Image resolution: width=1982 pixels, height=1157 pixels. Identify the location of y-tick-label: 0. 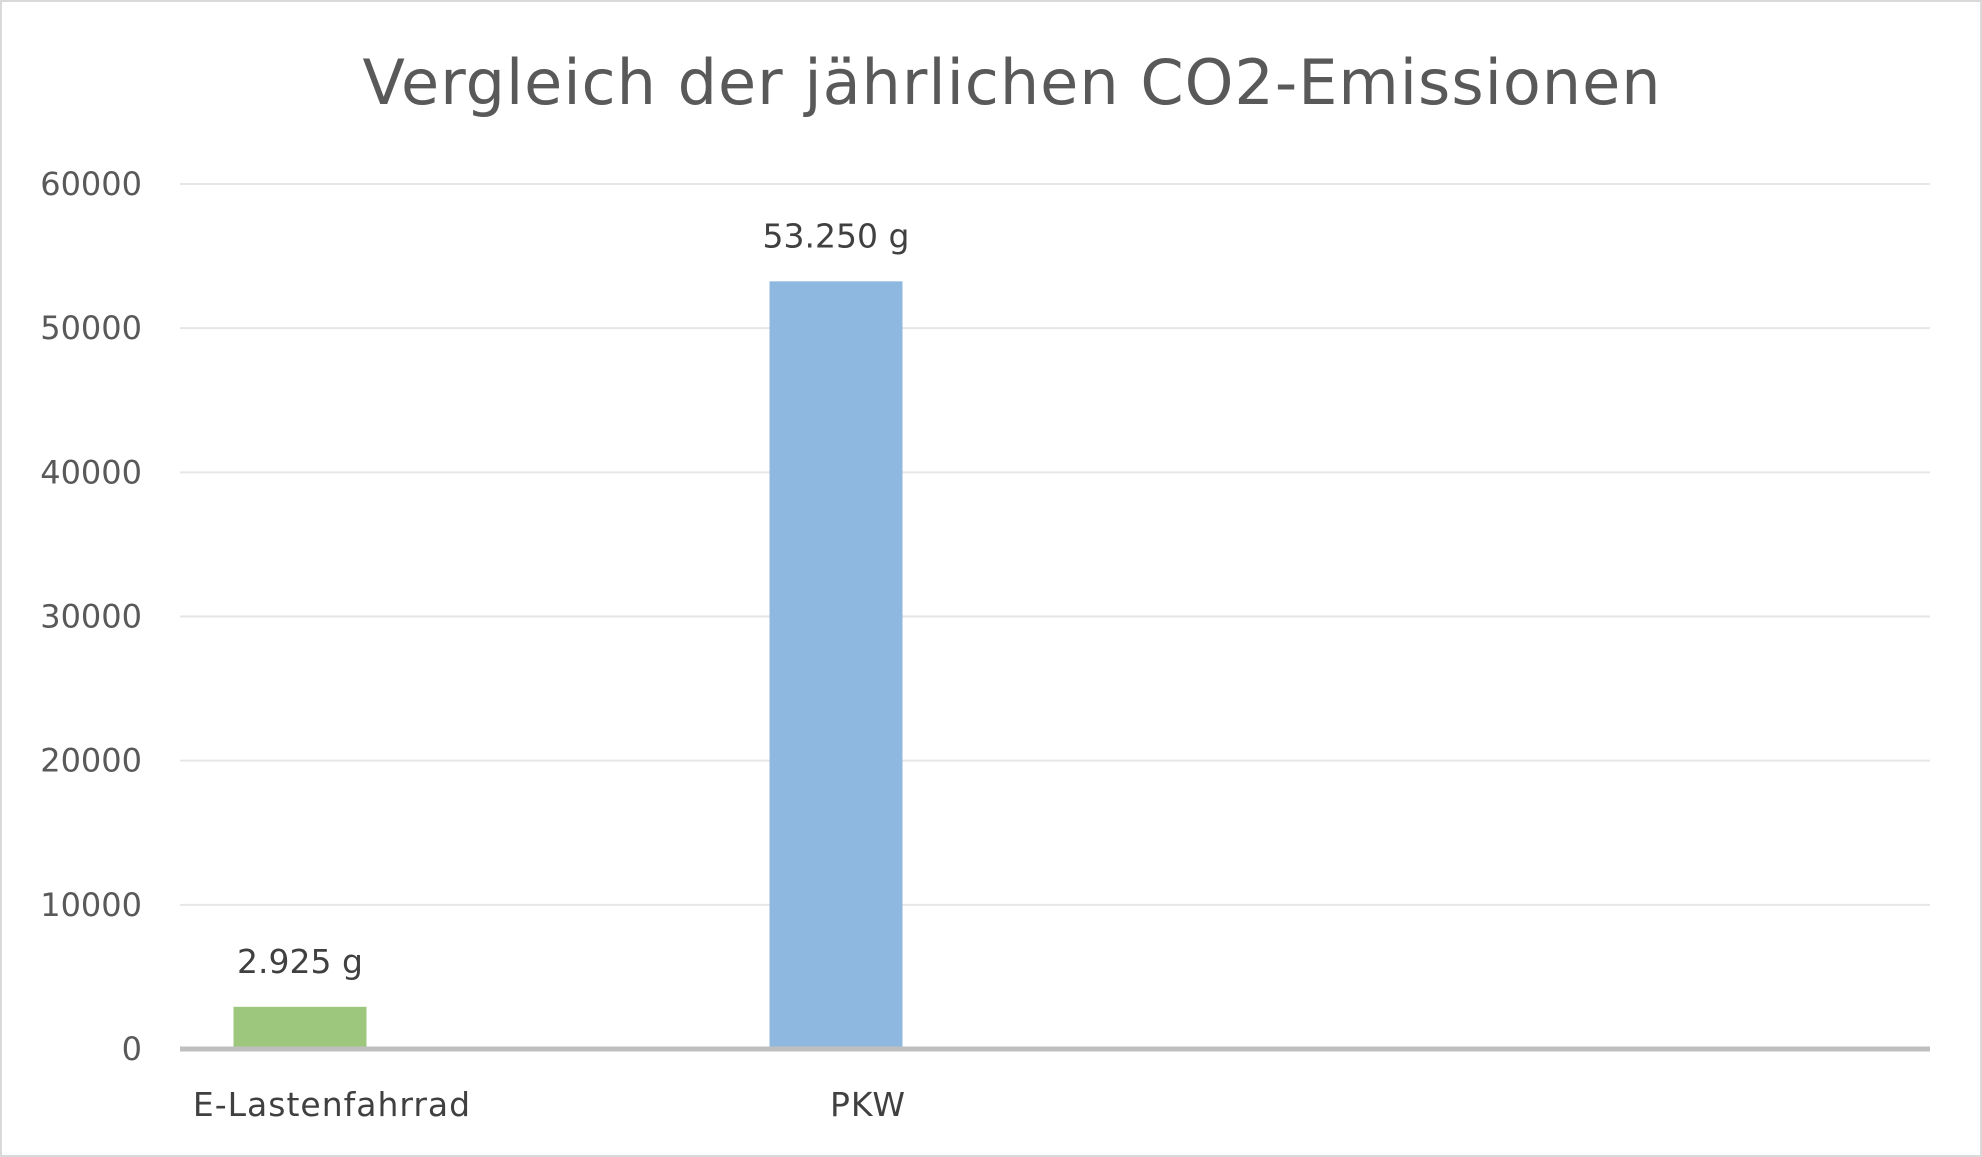
(132, 1049).